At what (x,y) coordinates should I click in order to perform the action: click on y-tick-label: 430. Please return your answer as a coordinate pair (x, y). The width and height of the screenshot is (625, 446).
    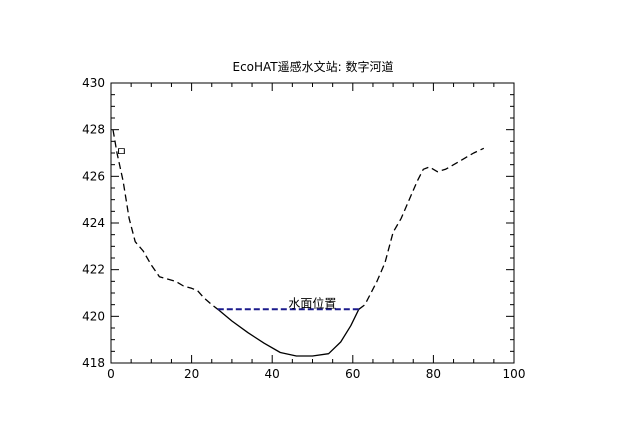
    Looking at the image, I should click on (93, 83).